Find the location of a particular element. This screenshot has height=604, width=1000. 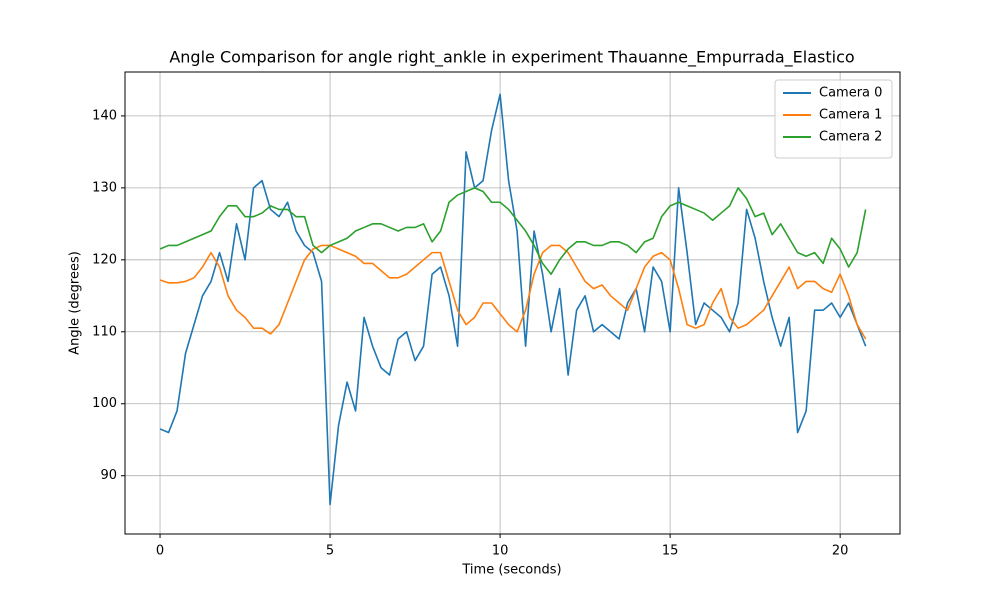

y-tick-label: 90 is located at coordinates (108, 475).